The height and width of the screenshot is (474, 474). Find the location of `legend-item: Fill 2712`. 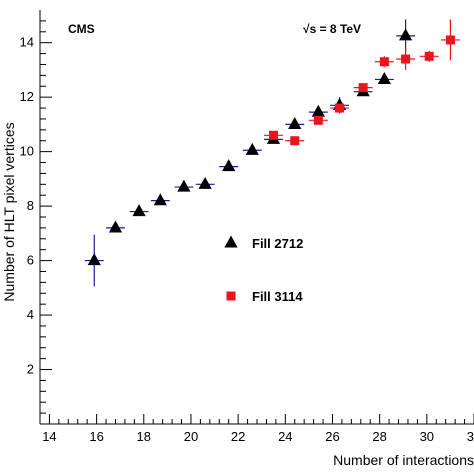

legend-item: Fill 2712 is located at coordinates (263, 243).